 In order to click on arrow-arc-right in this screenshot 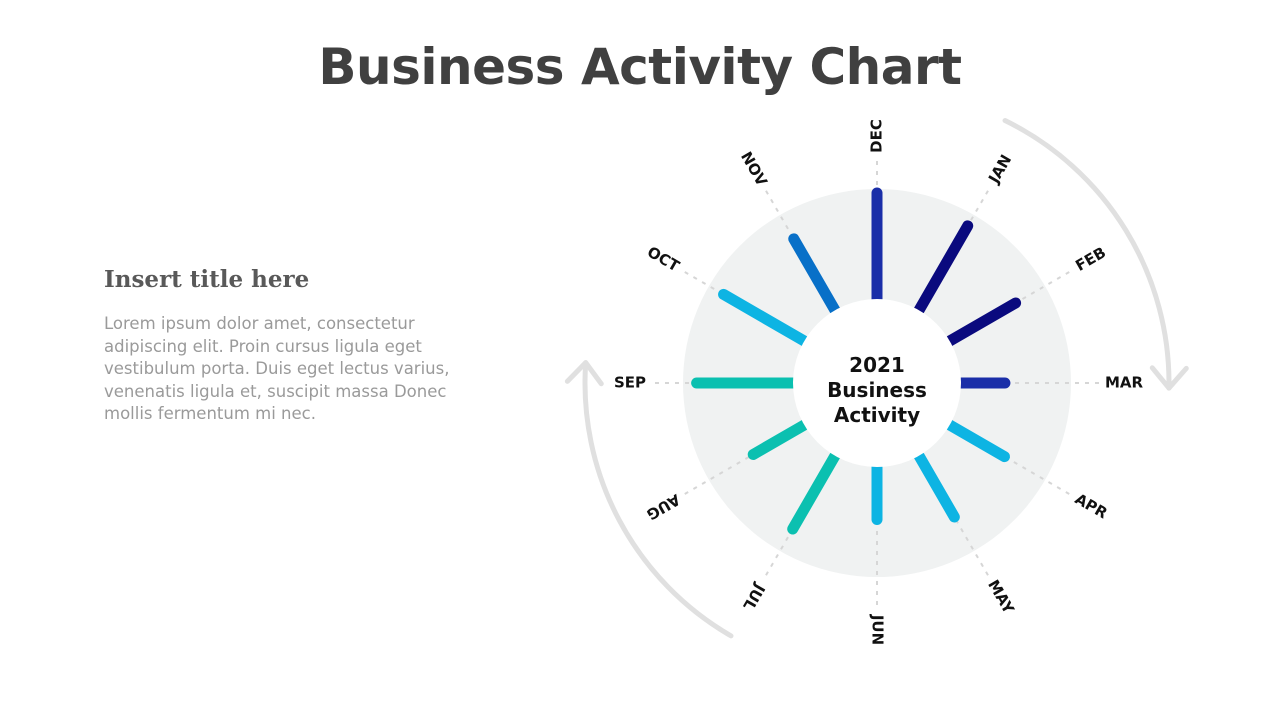, I will do `click(1087, 254)`.